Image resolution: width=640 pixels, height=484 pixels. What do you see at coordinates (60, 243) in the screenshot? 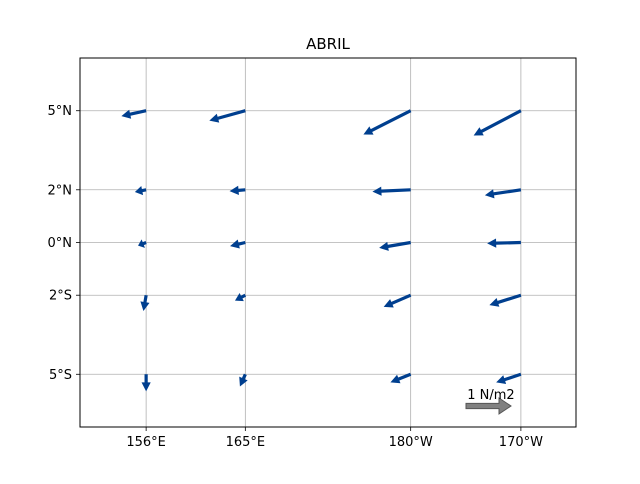
I see `y-tick-label: 0°N` at bounding box center [60, 243].